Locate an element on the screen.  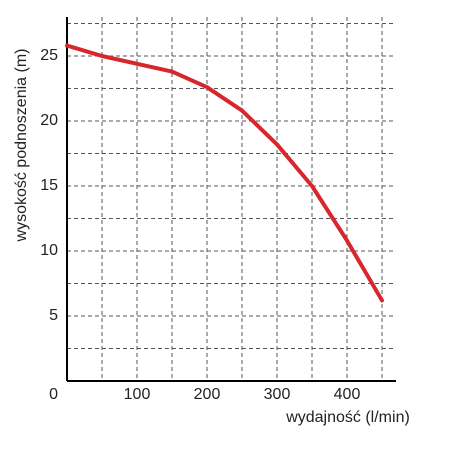
x-tick-label: 300 is located at coordinates (277, 394).